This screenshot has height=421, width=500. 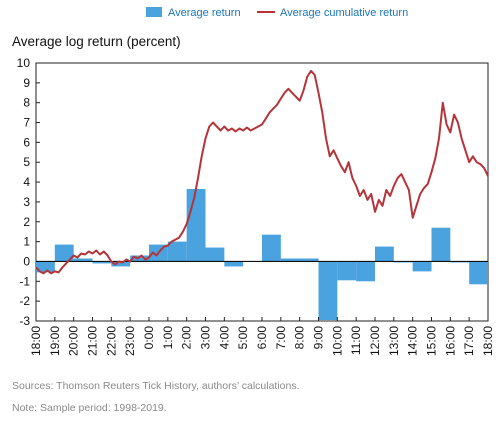 What do you see at coordinates (413, 341) in the screenshot?
I see `x-tick-label: 14:00` at bounding box center [413, 341].